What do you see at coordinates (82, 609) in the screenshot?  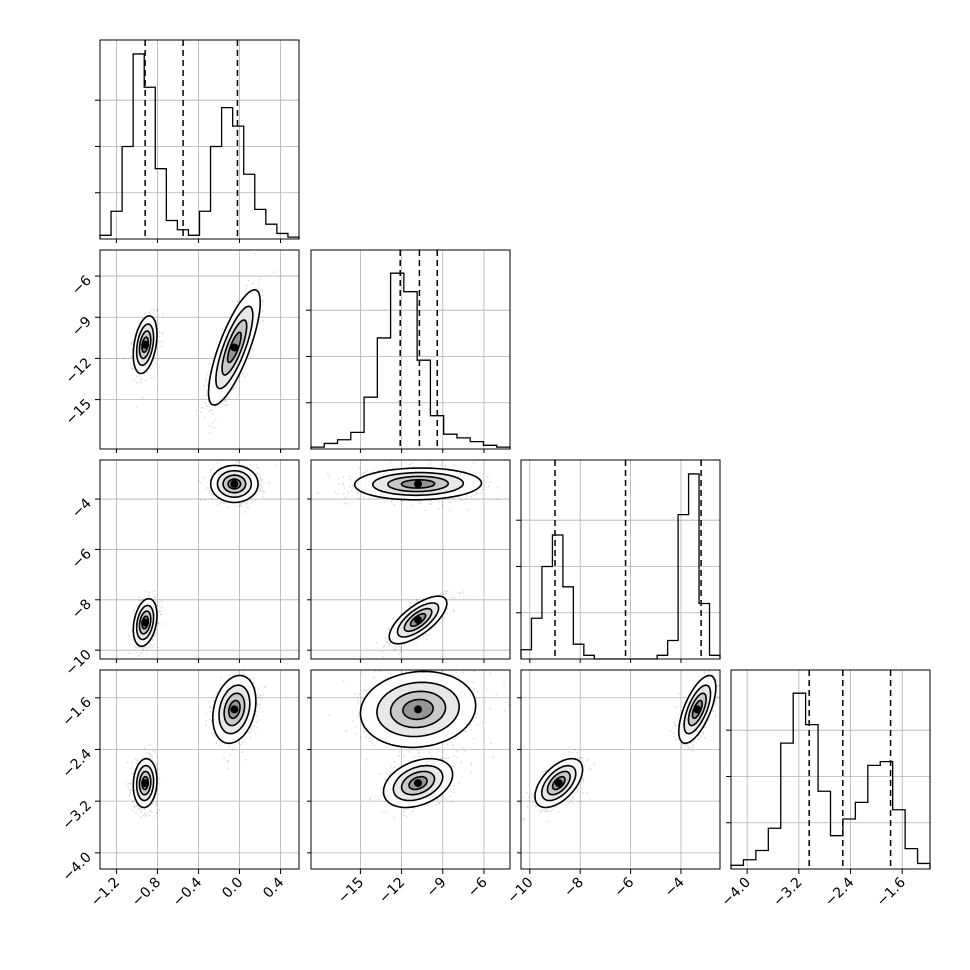 I see `y-tick-label: −8` at bounding box center [82, 609].